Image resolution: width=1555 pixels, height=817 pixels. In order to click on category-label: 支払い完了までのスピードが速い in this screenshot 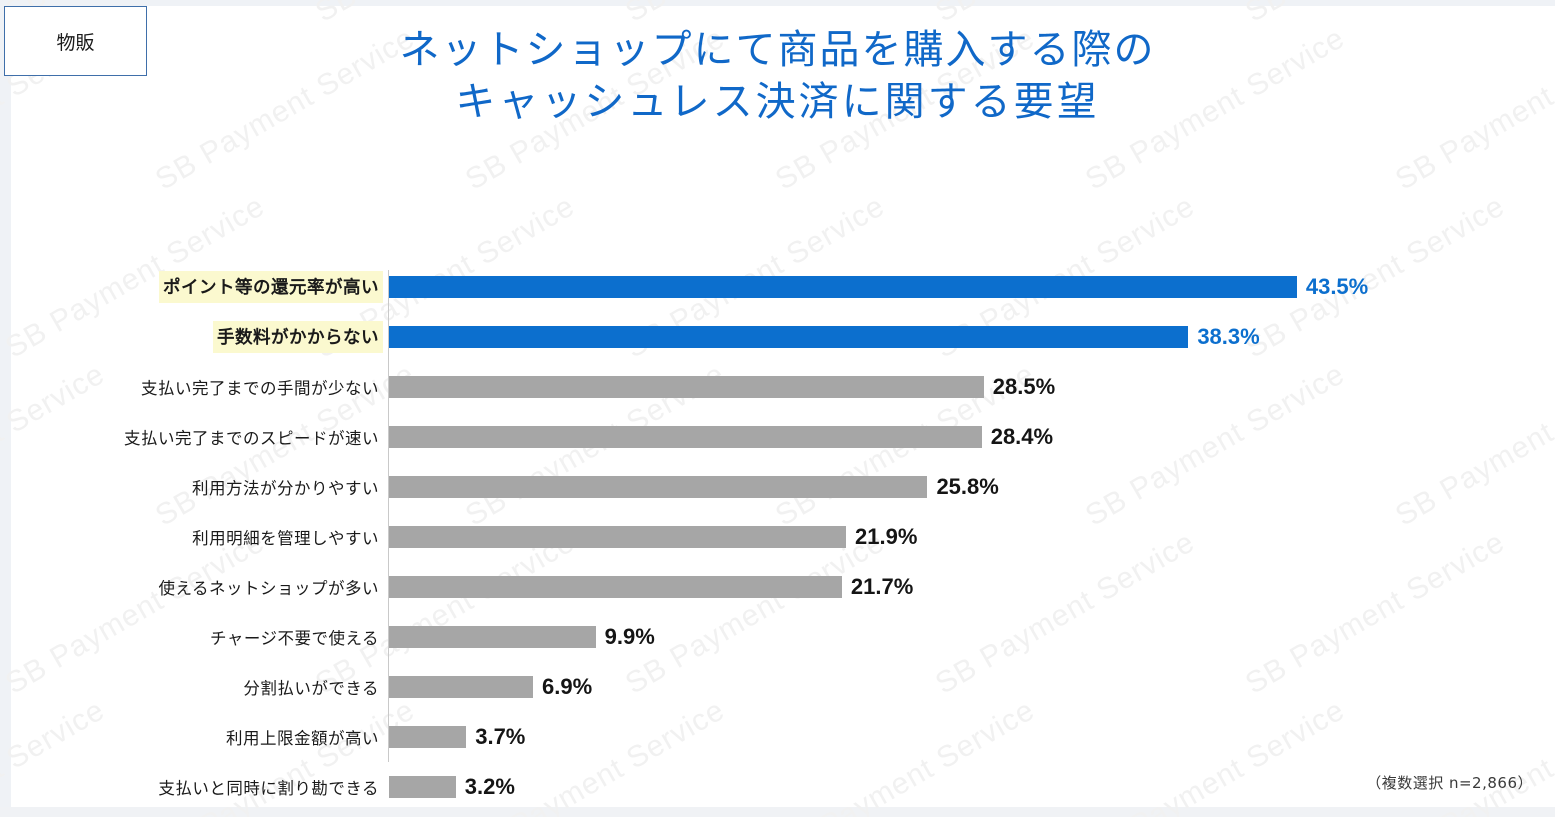, I will do `click(251, 438)`.